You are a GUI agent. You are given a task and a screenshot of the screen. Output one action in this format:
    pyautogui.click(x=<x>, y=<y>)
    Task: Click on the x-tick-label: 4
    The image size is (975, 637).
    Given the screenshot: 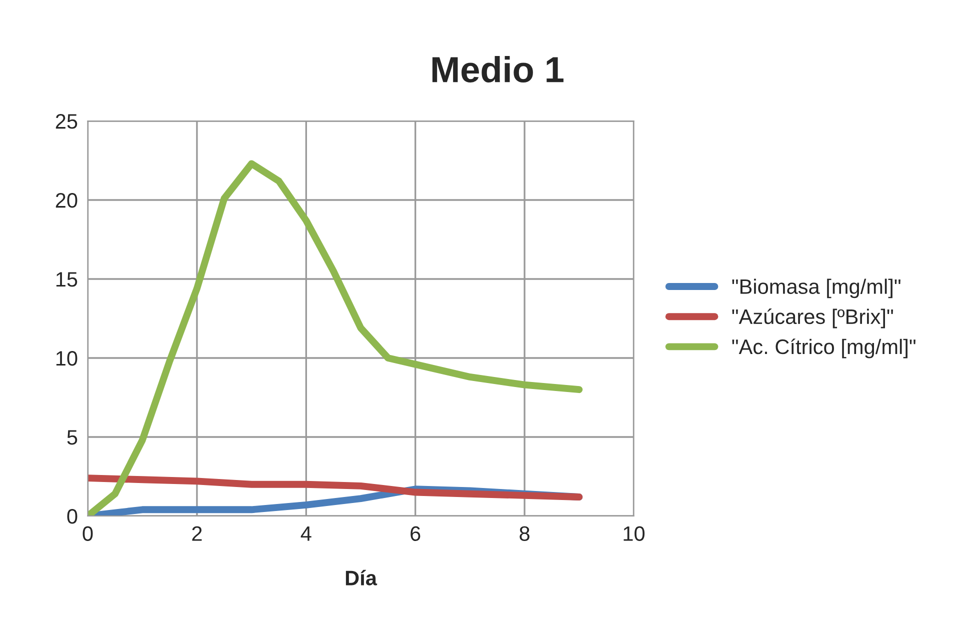 What is the action you would take?
    pyautogui.click(x=306, y=533)
    